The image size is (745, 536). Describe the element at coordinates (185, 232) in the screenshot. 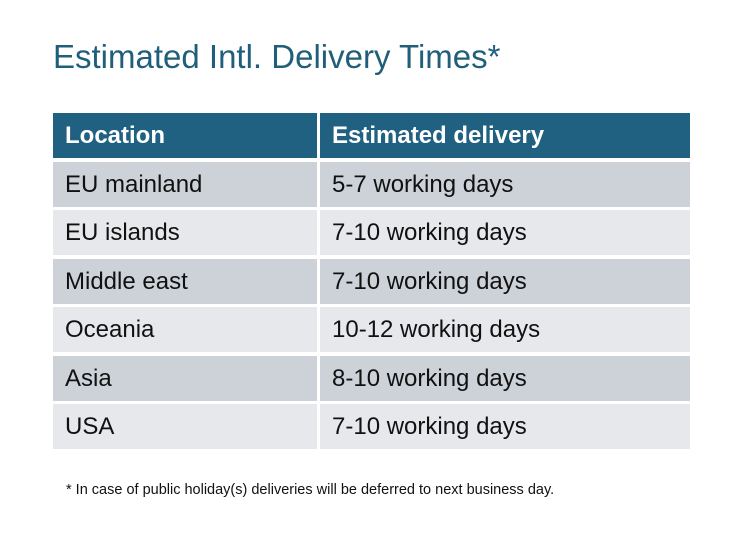

I see `cell-location: EU islands` at that location.